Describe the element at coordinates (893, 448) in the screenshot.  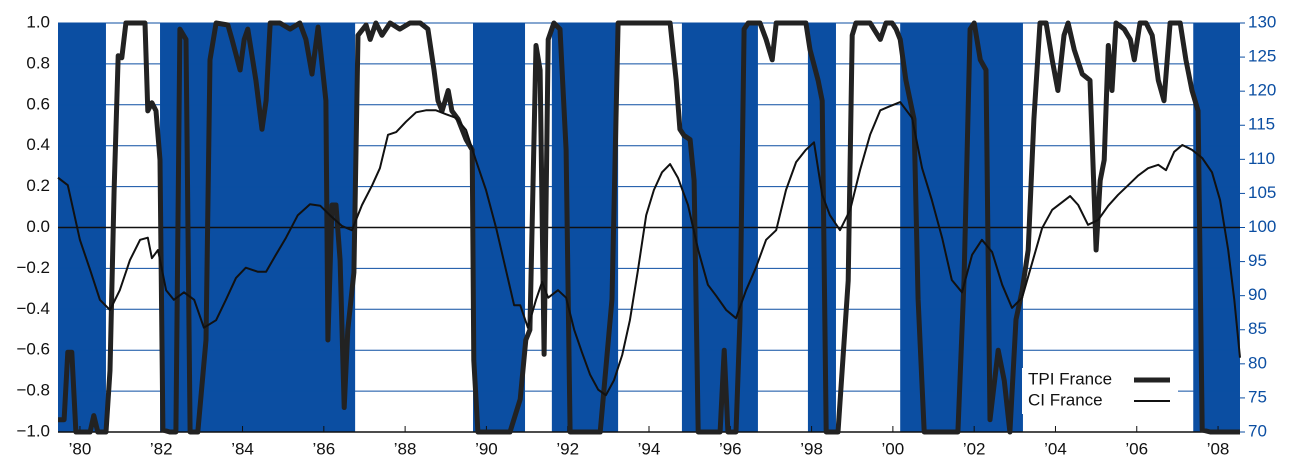
I see `x-tick-label: ’00` at that location.